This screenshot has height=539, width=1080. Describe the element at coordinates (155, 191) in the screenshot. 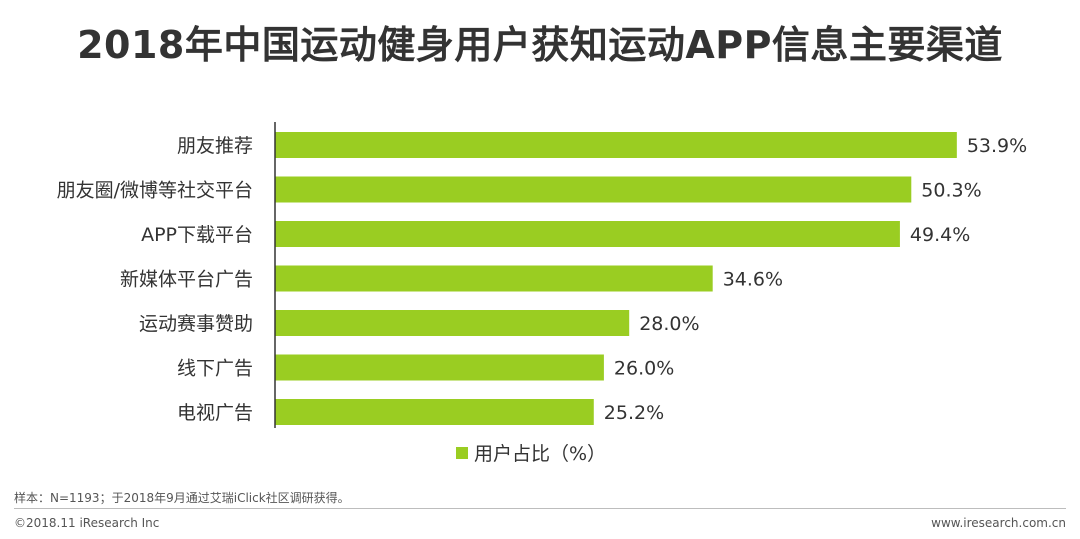

I see `category-label: 朋友圈/微博等社交平台` at that location.